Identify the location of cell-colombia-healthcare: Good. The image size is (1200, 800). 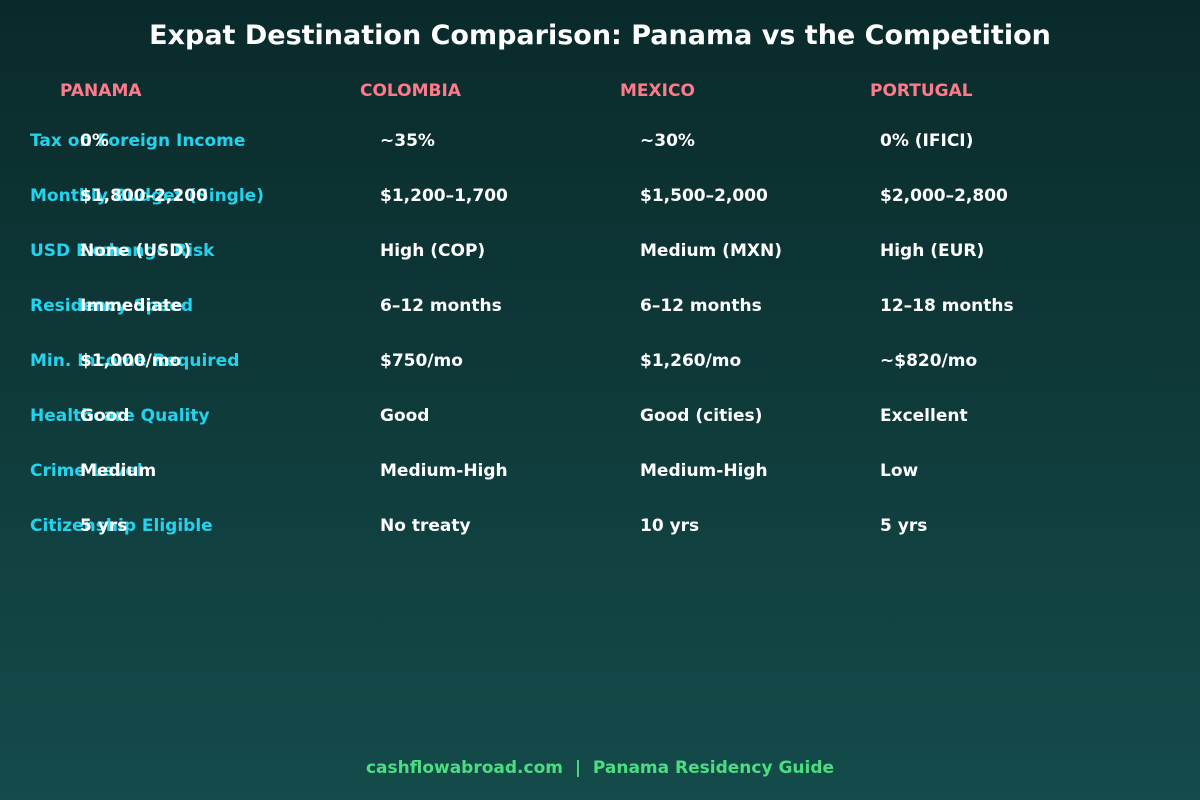
(405, 416).